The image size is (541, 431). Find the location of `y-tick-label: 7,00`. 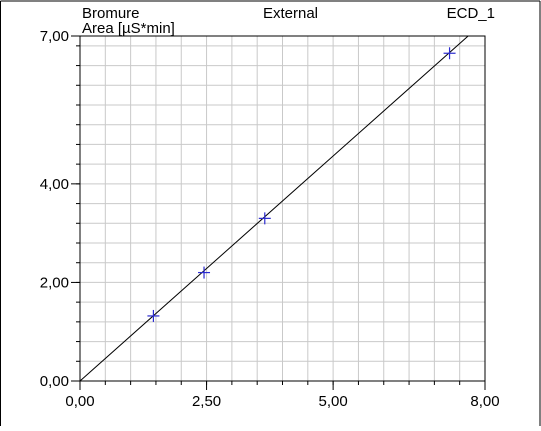

y-tick-label: 7,00 is located at coordinates (54, 36).